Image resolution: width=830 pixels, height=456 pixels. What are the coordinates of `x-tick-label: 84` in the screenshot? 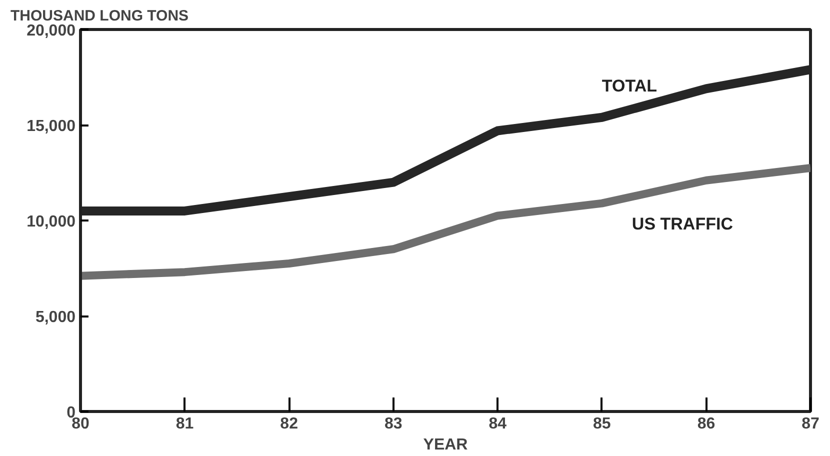 It's located at (497, 424).